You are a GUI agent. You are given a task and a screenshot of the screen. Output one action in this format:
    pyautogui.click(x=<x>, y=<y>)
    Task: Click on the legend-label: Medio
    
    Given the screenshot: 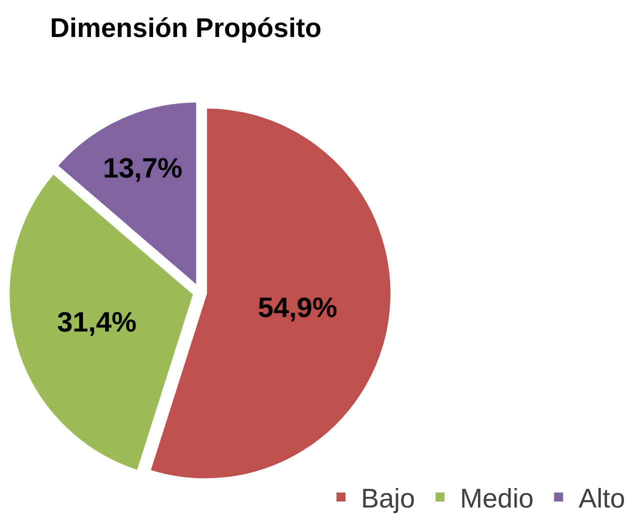 What is the action you would take?
    pyautogui.click(x=497, y=499)
    